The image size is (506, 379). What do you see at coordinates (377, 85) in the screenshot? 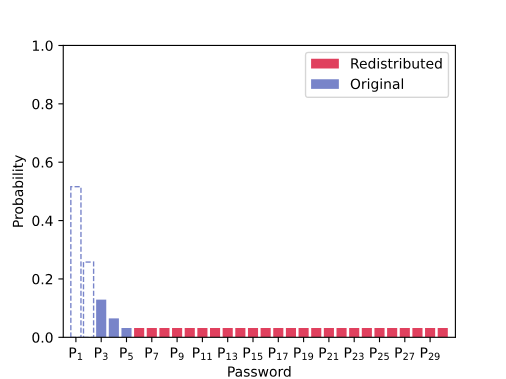
I see `legend-label: Original` at bounding box center [377, 85].